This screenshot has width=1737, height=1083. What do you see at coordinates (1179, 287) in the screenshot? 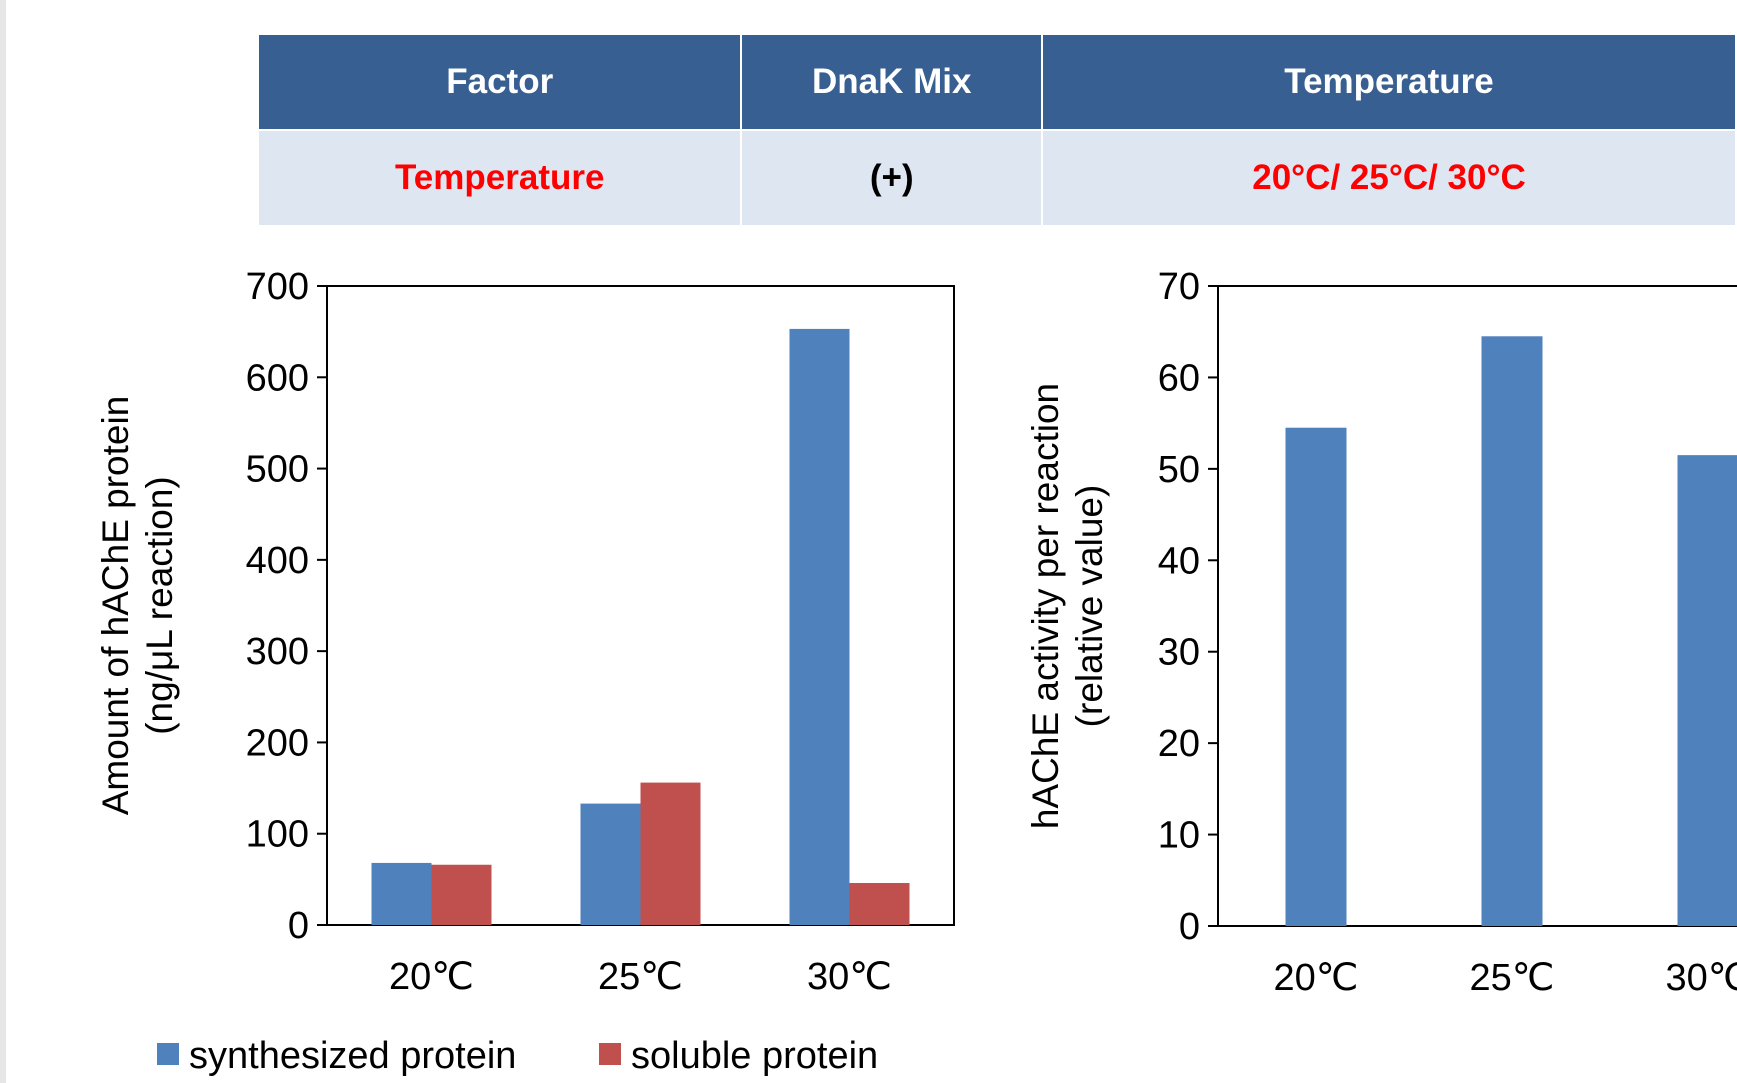
I see `y-tick-label: 70` at bounding box center [1179, 287].